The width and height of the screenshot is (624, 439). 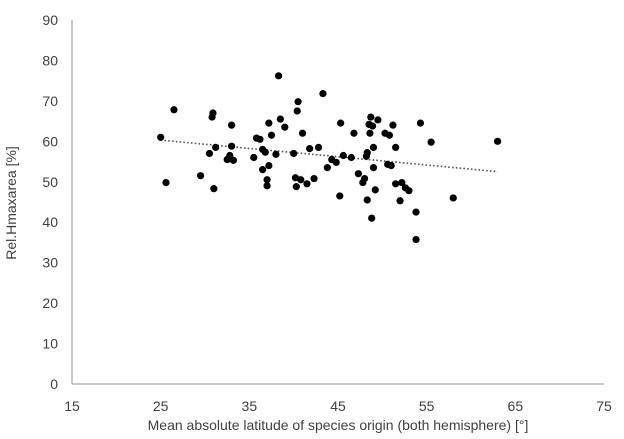 What do you see at coordinates (50, 222) in the screenshot?
I see `y-tick-label: 40` at bounding box center [50, 222].